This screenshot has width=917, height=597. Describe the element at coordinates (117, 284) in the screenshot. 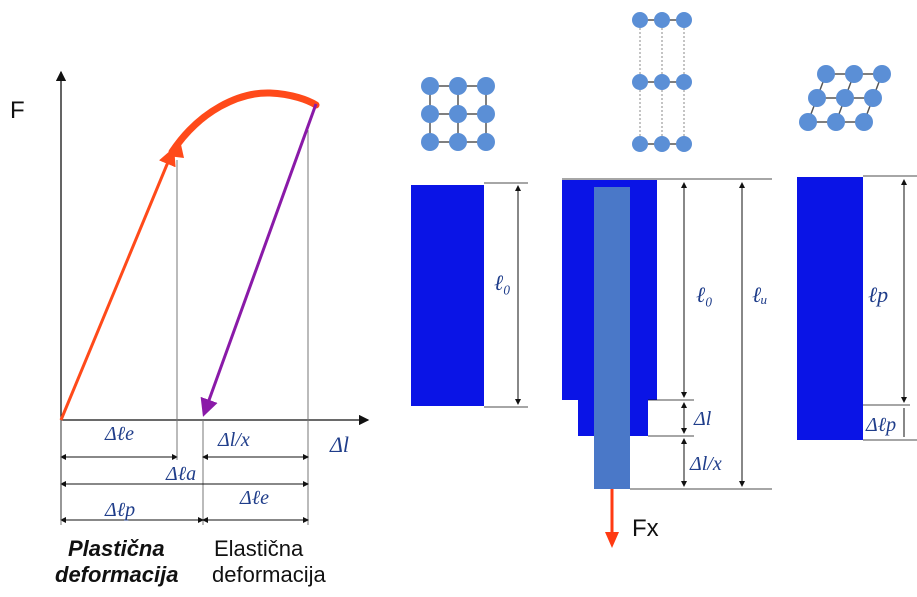

I see `loading-line` at that location.